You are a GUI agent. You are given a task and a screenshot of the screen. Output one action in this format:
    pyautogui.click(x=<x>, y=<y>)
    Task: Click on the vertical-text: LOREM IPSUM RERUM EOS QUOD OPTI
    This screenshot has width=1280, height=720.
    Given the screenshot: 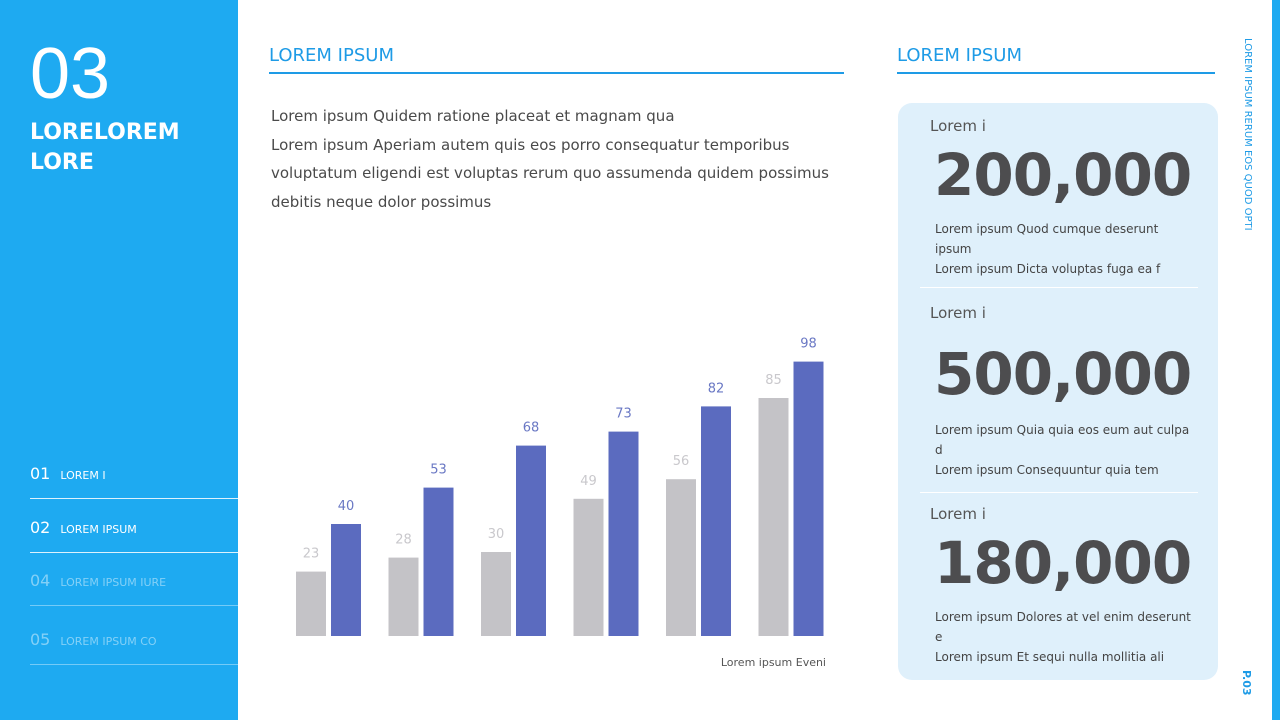 What is the action you would take?
    pyautogui.click(x=1247, y=134)
    